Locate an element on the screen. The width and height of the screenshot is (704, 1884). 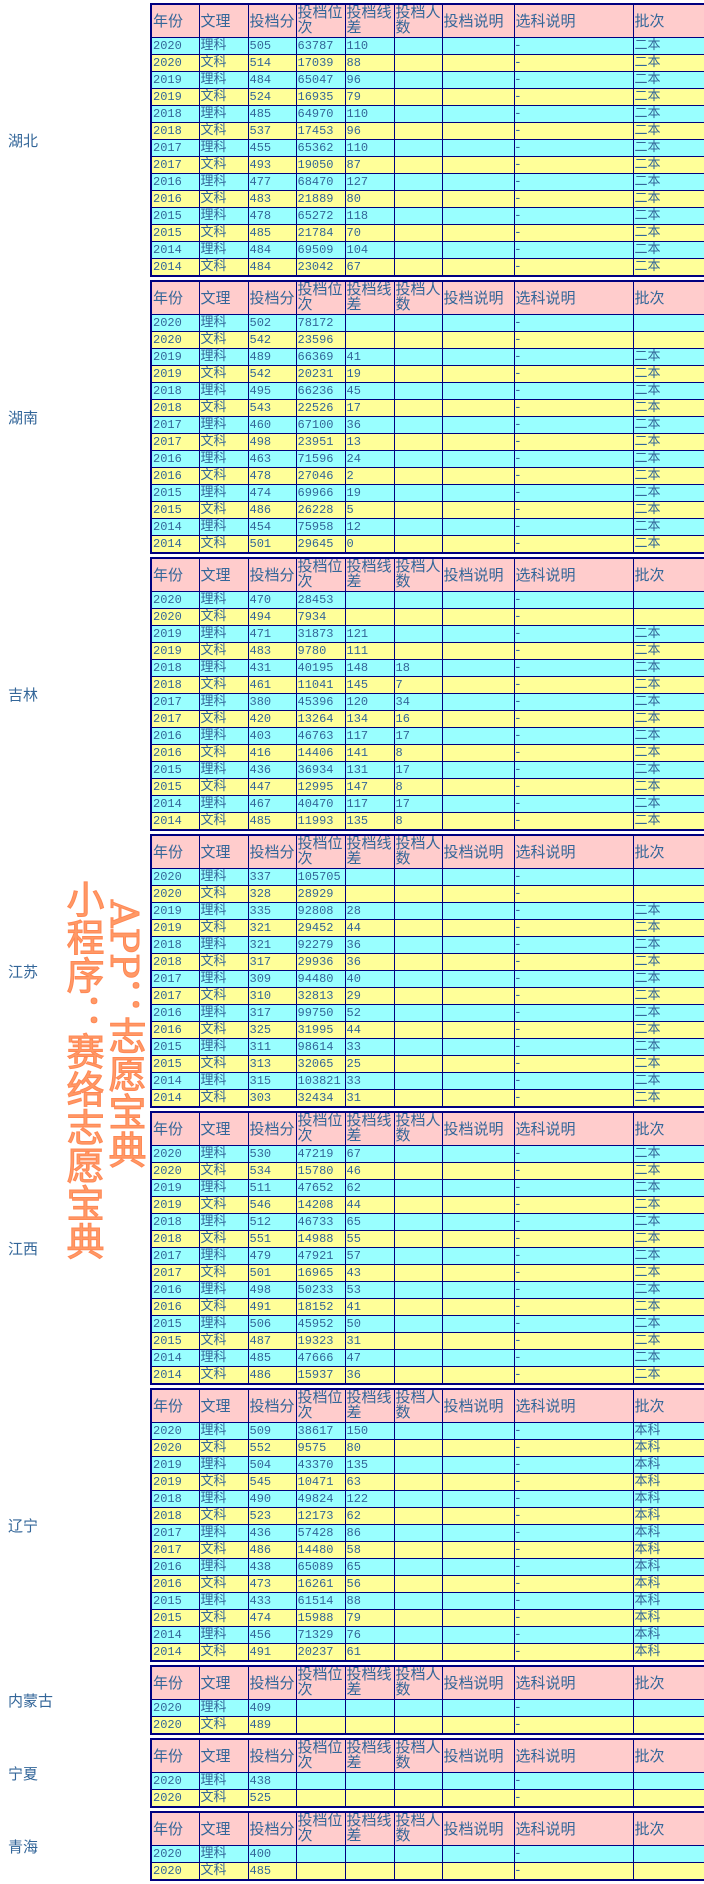
cell-year: 2018 is located at coordinates (175, 1516).